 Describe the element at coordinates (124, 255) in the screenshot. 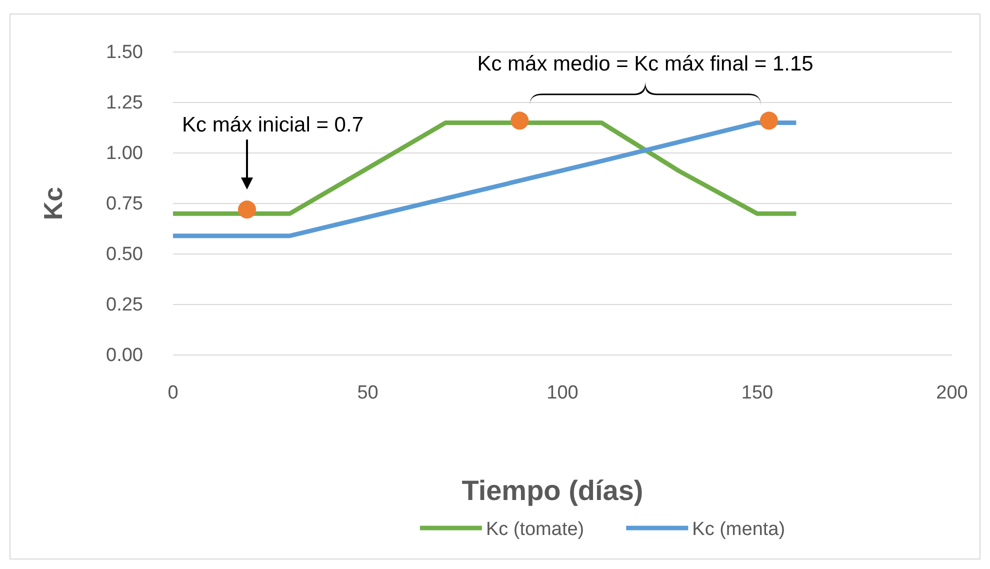

I see `y-tick-label: 0.50` at that location.